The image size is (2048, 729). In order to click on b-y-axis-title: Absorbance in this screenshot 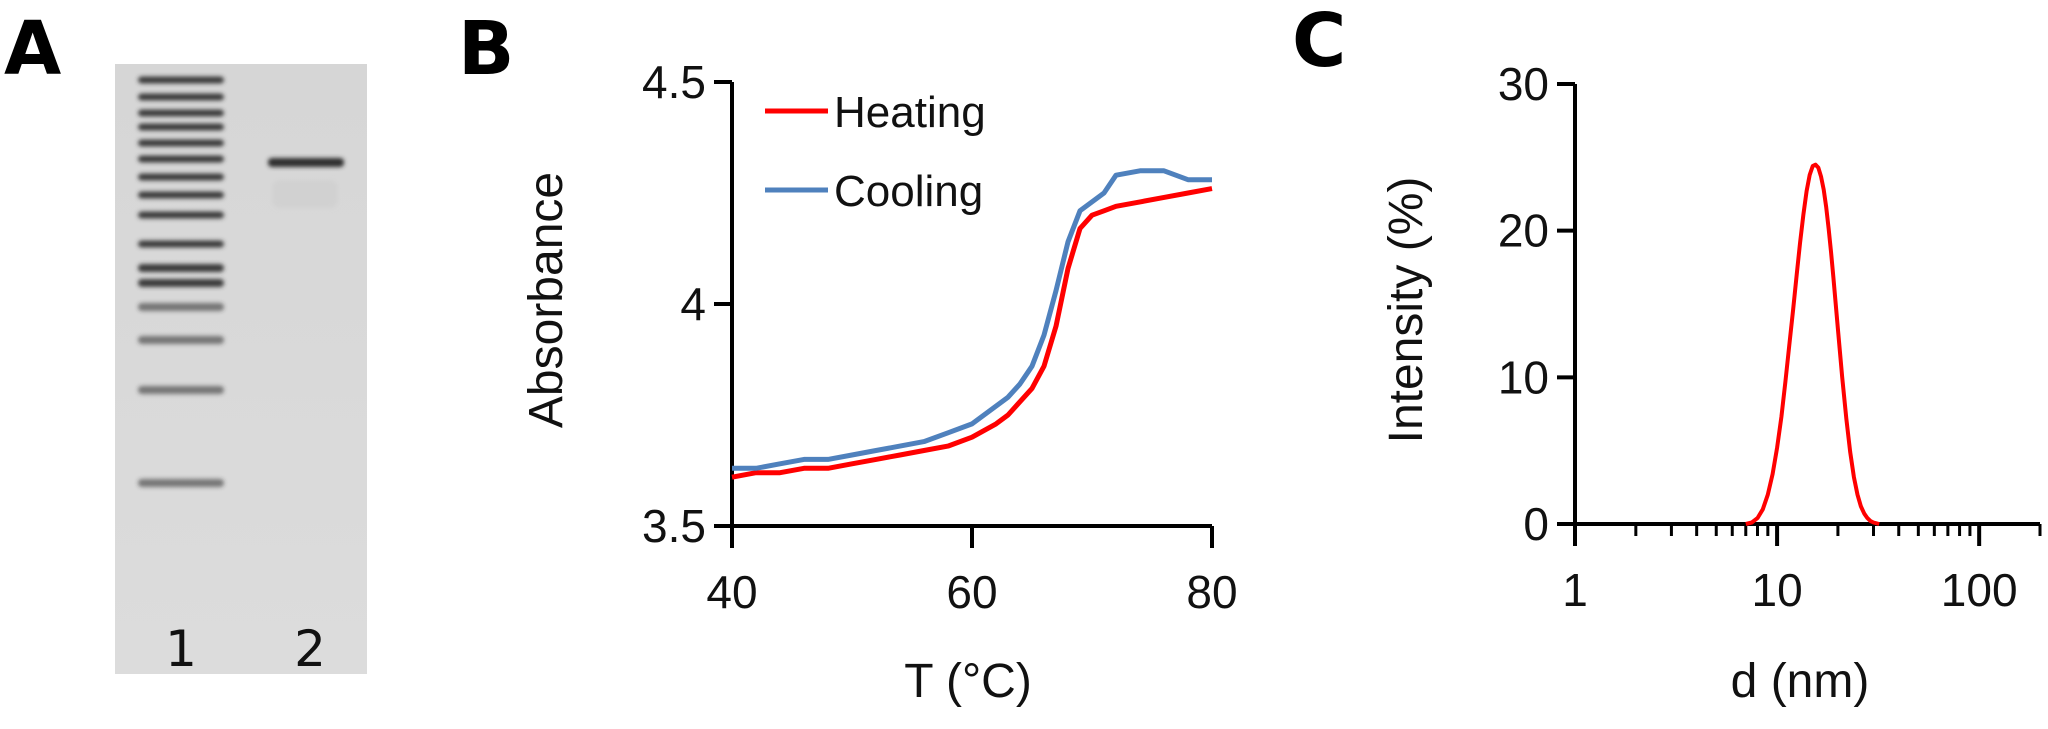, I will do `click(546, 300)`.